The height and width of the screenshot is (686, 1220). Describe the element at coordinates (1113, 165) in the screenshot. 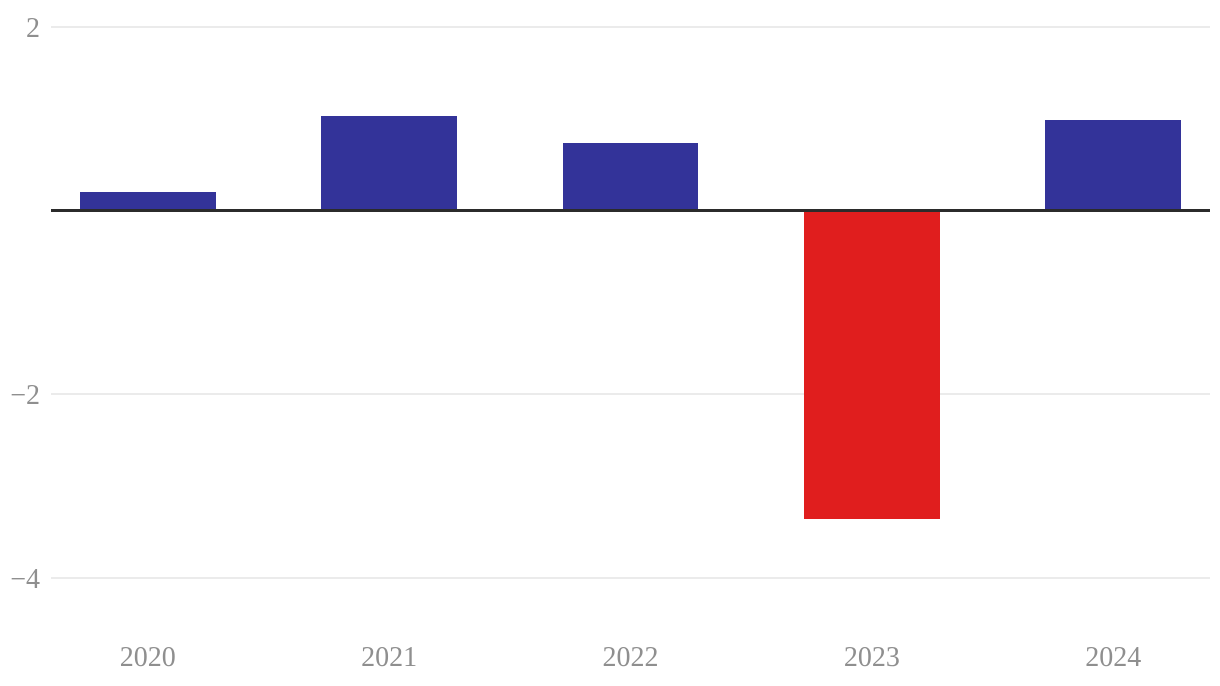

I see `bar-2024` at that location.